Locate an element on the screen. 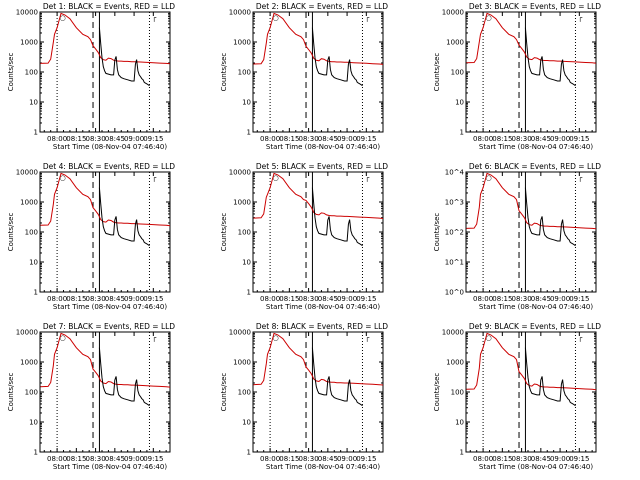 The width and height of the screenshot is (640, 480). panel-title: Det 4: BLACK = Events, RED = LLD is located at coordinates (109, 166).